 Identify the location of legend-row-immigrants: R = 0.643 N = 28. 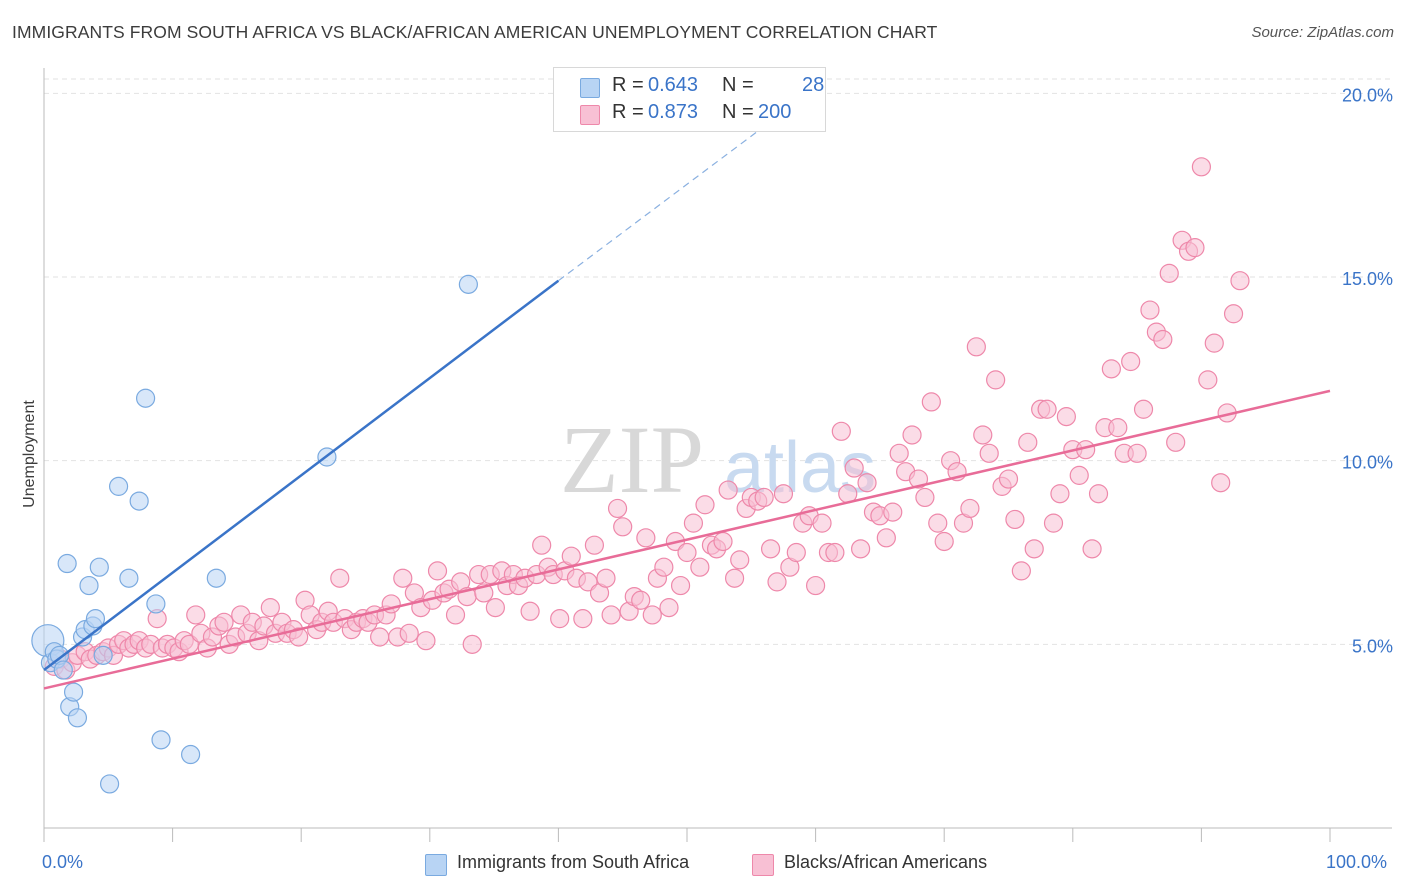
(689, 87).